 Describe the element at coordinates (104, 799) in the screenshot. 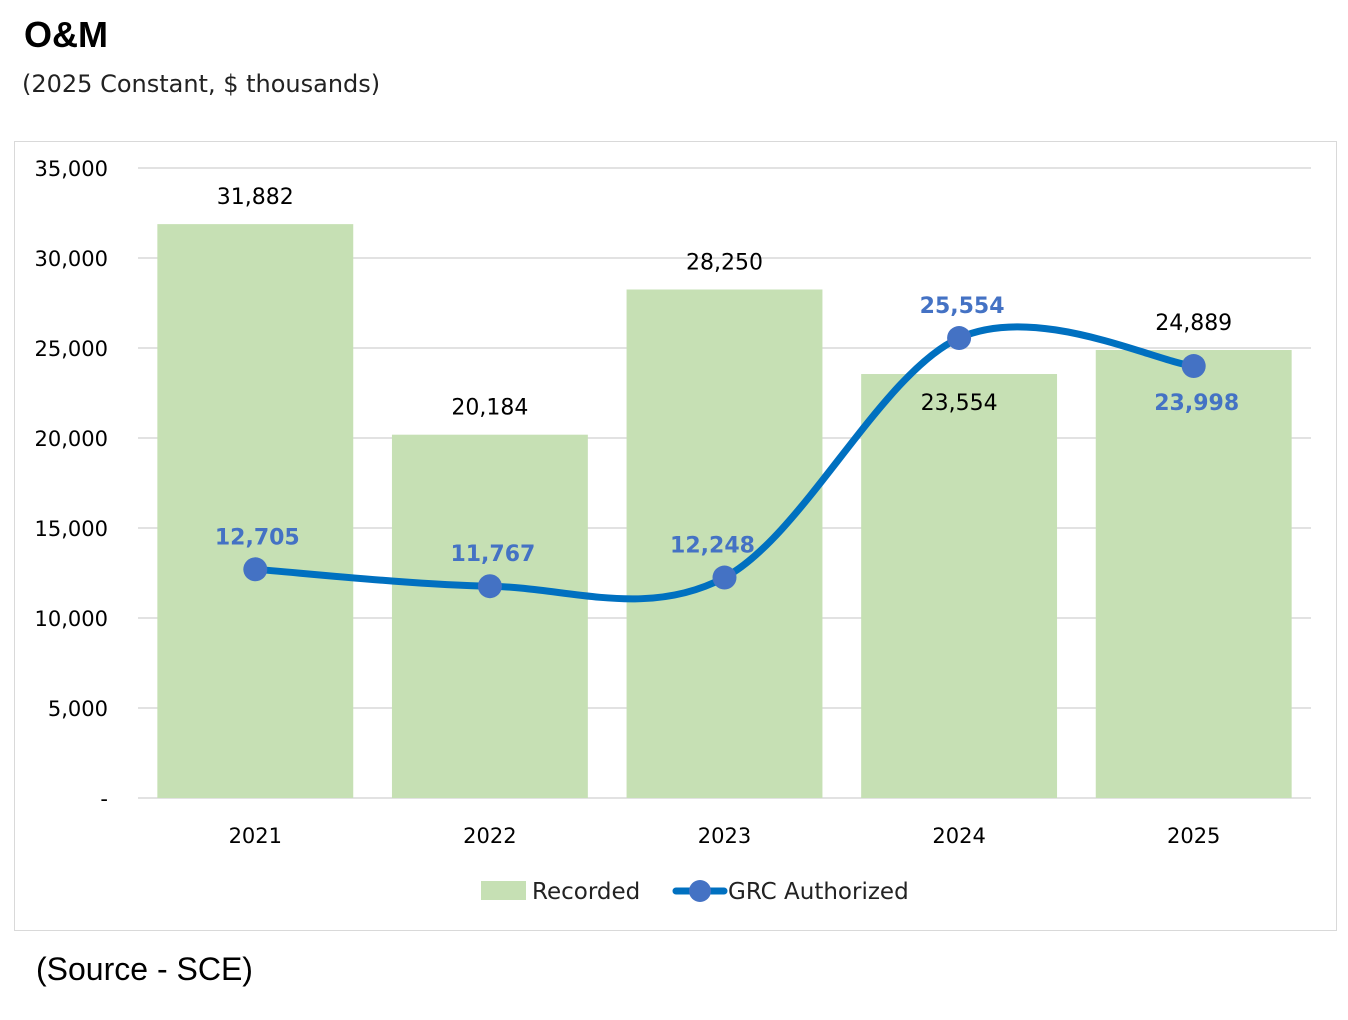

I see `y-tick-label: -` at that location.